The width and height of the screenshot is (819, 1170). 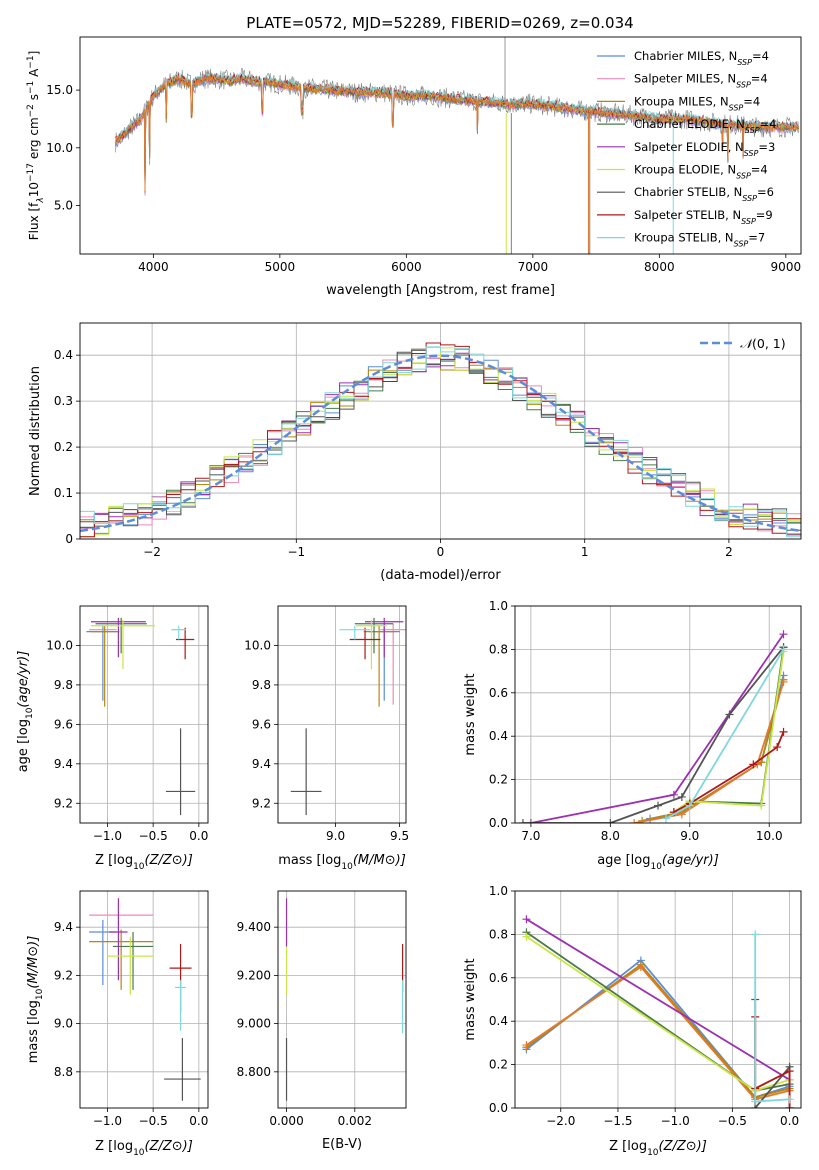 I want to click on y-tick-label: 8.8, so click(x=63, y=1072).